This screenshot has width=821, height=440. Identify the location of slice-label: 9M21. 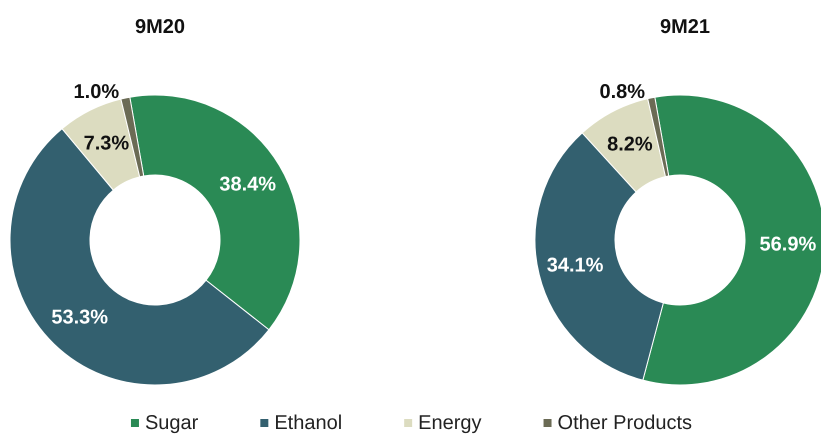
(685, 27).